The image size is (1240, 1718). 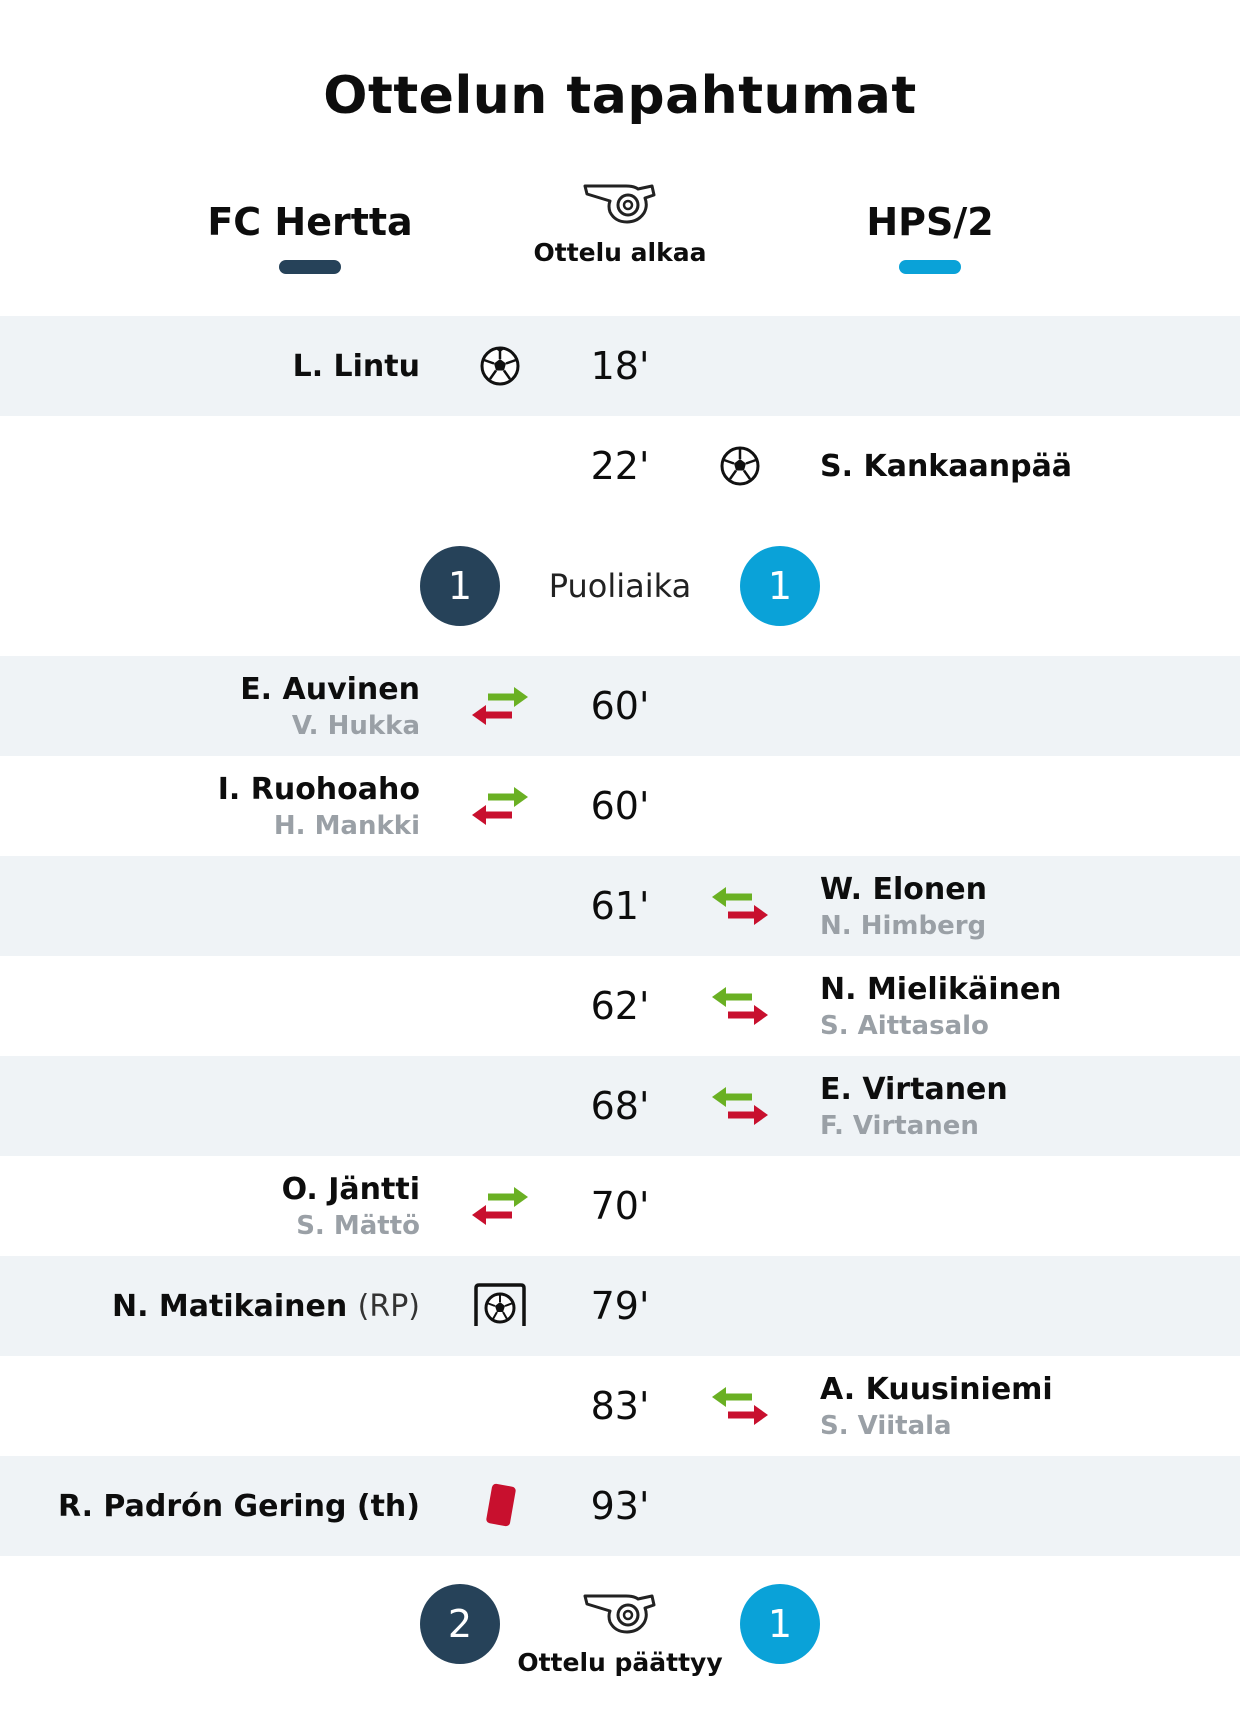 What do you see at coordinates (780, 586) in the screenshot?
I see `halftime-away-score: 1` at bounding box center [780, 586].